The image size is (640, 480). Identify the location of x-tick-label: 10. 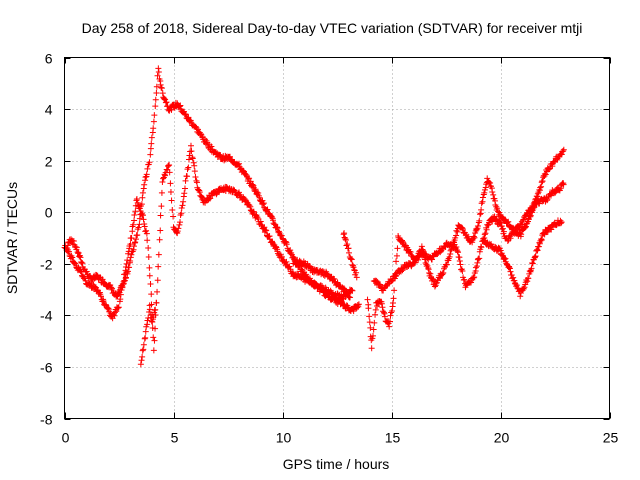
(284, 438).